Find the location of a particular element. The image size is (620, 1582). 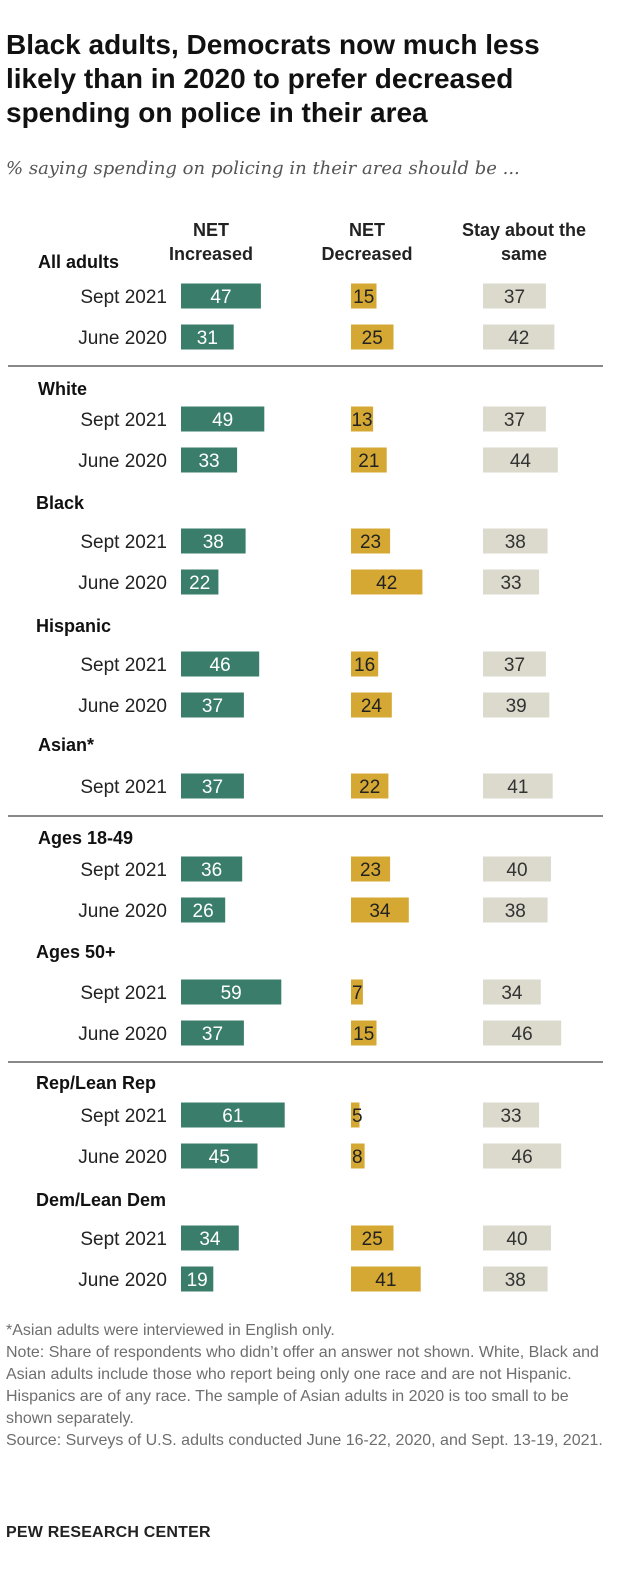

data-label-increased: 47 is located at coordinates (220, 297).